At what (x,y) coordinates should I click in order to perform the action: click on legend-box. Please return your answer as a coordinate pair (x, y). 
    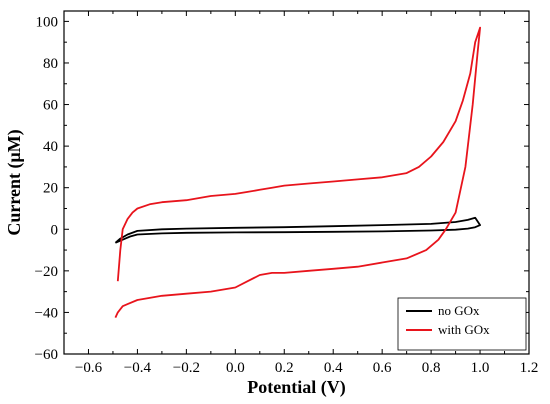
    Looking at the image, I should click on (462, 324).